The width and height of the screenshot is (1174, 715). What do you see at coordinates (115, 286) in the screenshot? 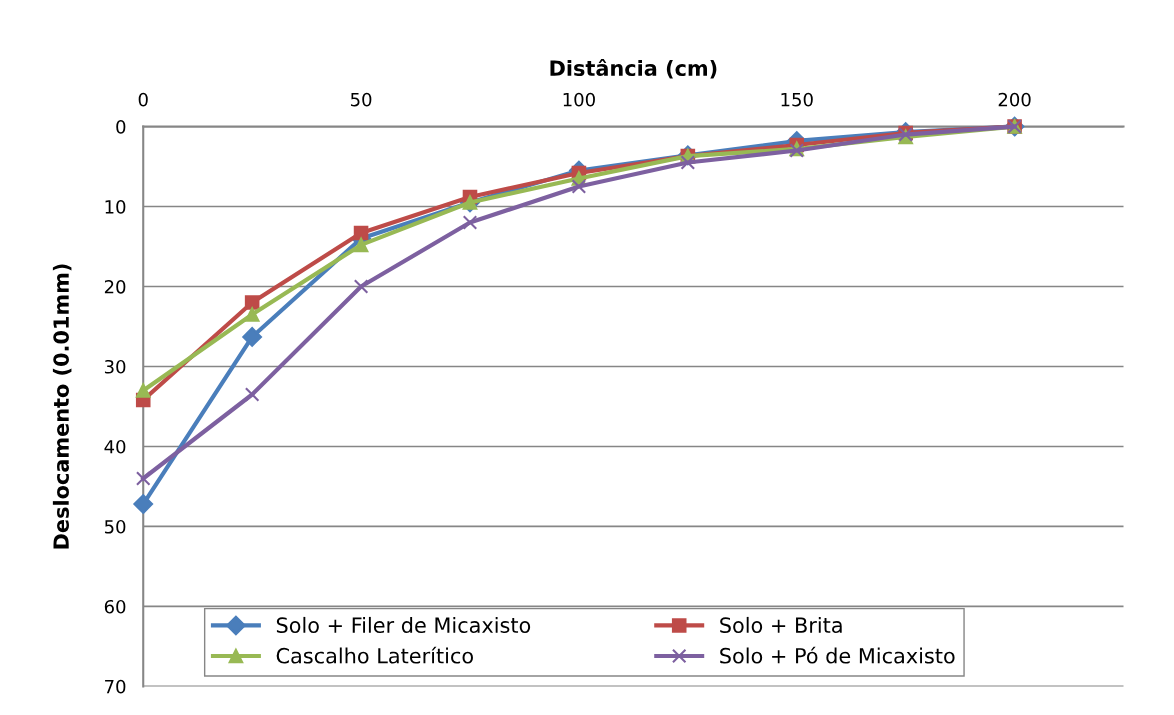
I see `y-tick-label: 20` at bounding box center [115, 286].